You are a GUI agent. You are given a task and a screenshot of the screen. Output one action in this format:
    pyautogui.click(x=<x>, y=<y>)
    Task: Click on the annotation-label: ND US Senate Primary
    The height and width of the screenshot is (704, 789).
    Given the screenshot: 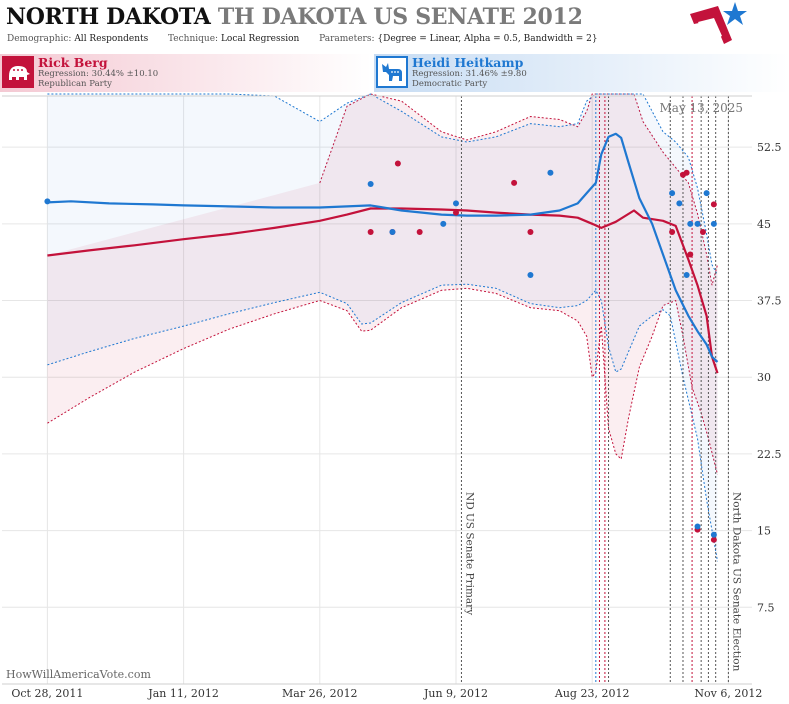 What is the action you would take?
    pyautogui.click(x=469, y=553)
    